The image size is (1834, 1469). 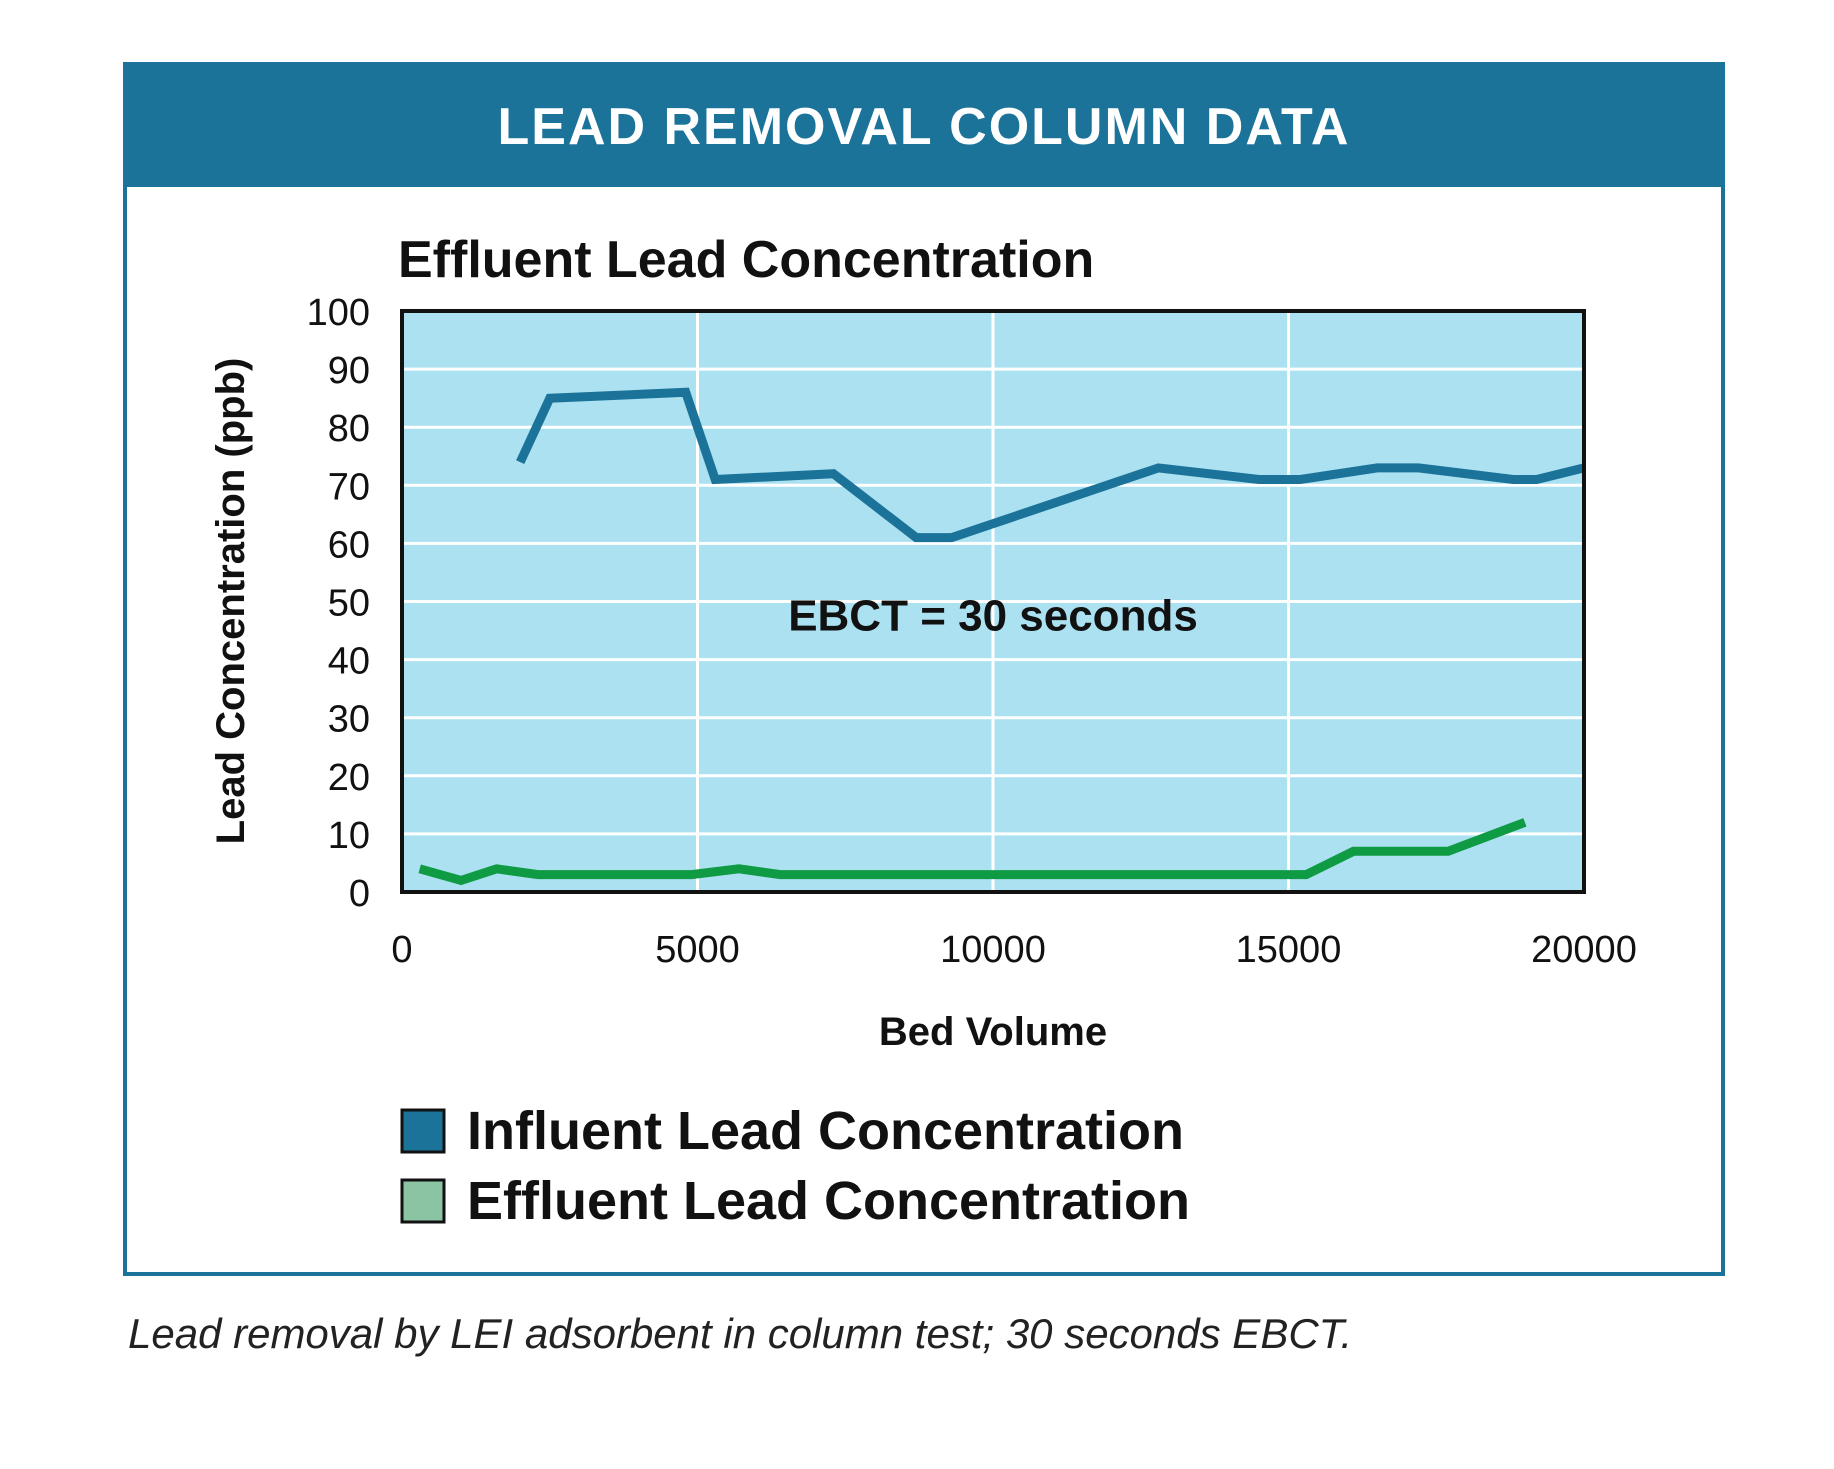 What do you see at coordinates (697, 950) in the screenshot?
I see `x-tick-label: 5000` at bounding box center [697, 950].